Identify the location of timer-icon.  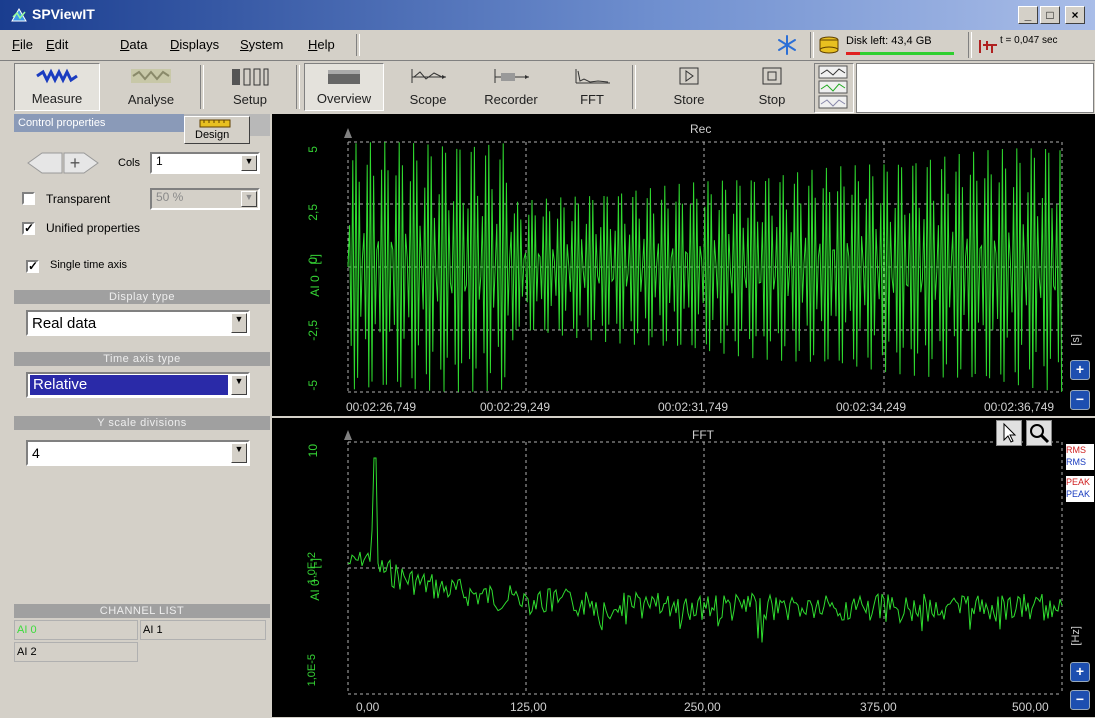
(988, 46).